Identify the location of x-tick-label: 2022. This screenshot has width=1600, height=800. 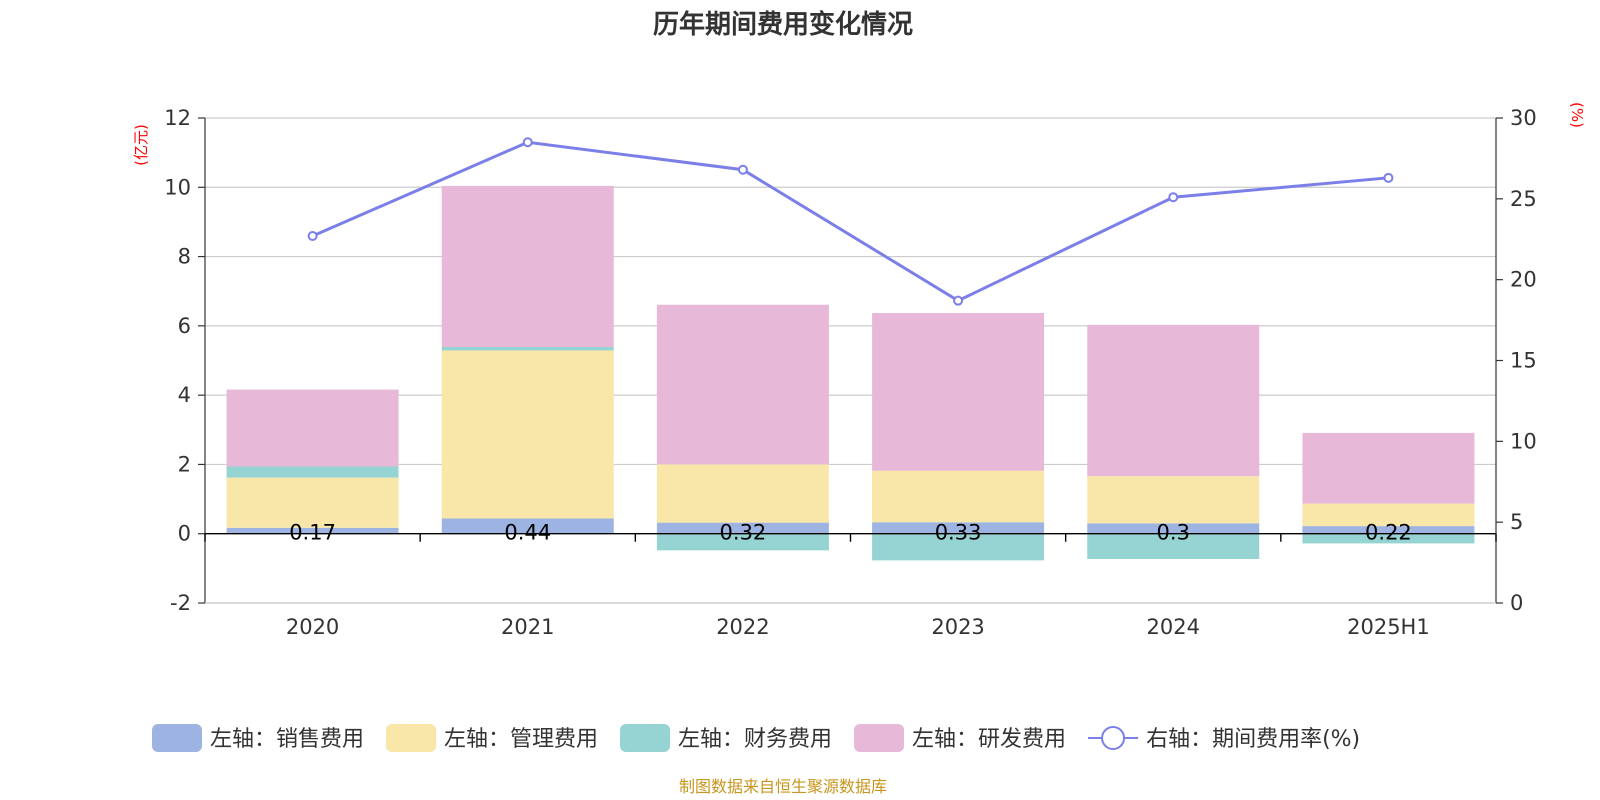
(742, 627).